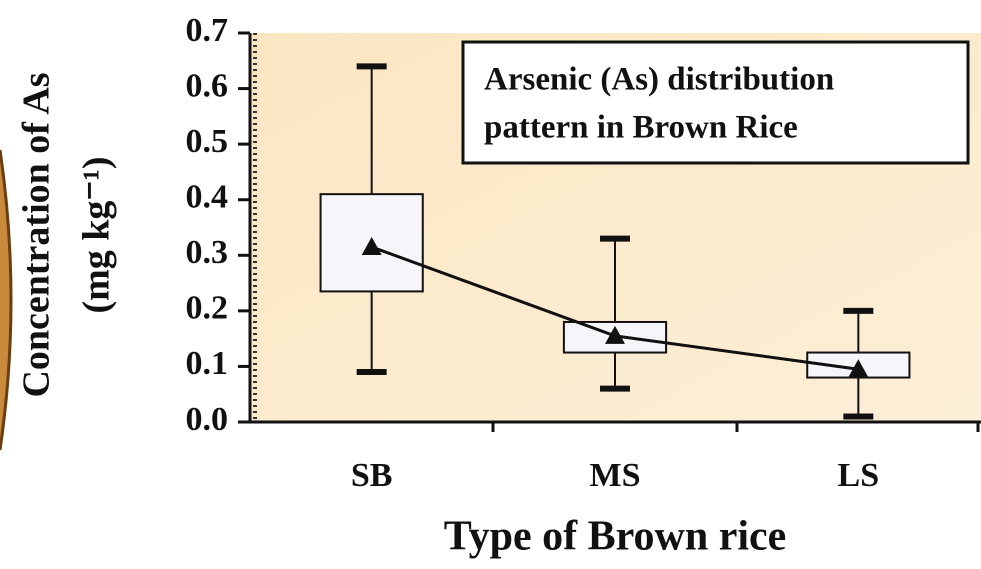  Describe the element at coordinates (207, 197) in the screenshot. I see `y-tick-label: 0.4` at that location.